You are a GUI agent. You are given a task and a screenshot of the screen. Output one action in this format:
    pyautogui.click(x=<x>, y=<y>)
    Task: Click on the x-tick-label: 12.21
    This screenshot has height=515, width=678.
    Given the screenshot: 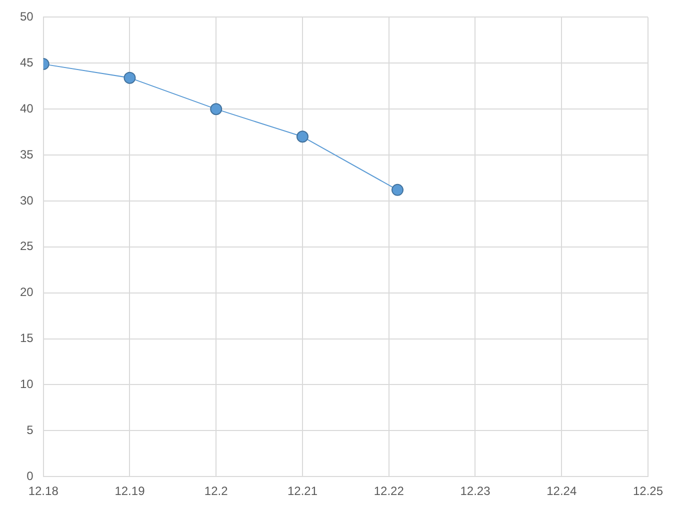 What is the action you would take?
    pyautogui.click(x=302, y=491)
    